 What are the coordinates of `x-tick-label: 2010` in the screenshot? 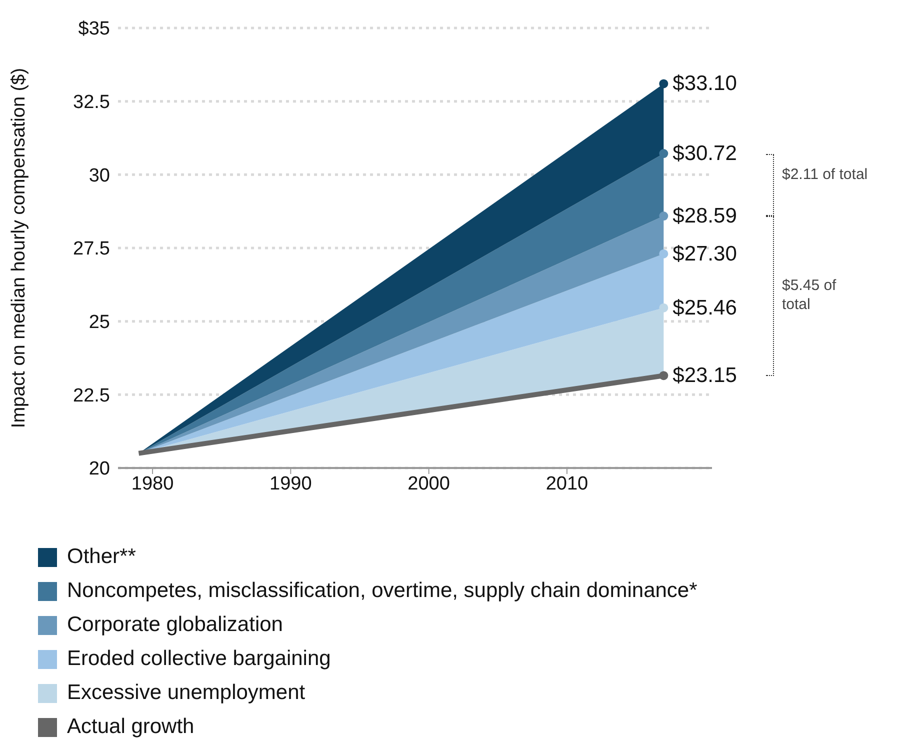 It's located at (567, 483).